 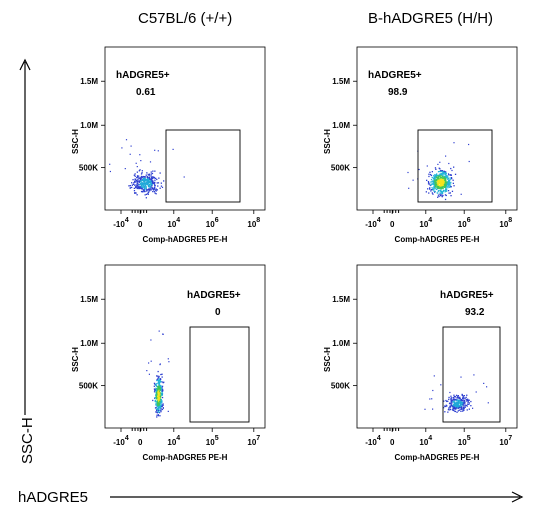 I want to click on x-tick-label: 10⁸, so click(x=505, y=223).